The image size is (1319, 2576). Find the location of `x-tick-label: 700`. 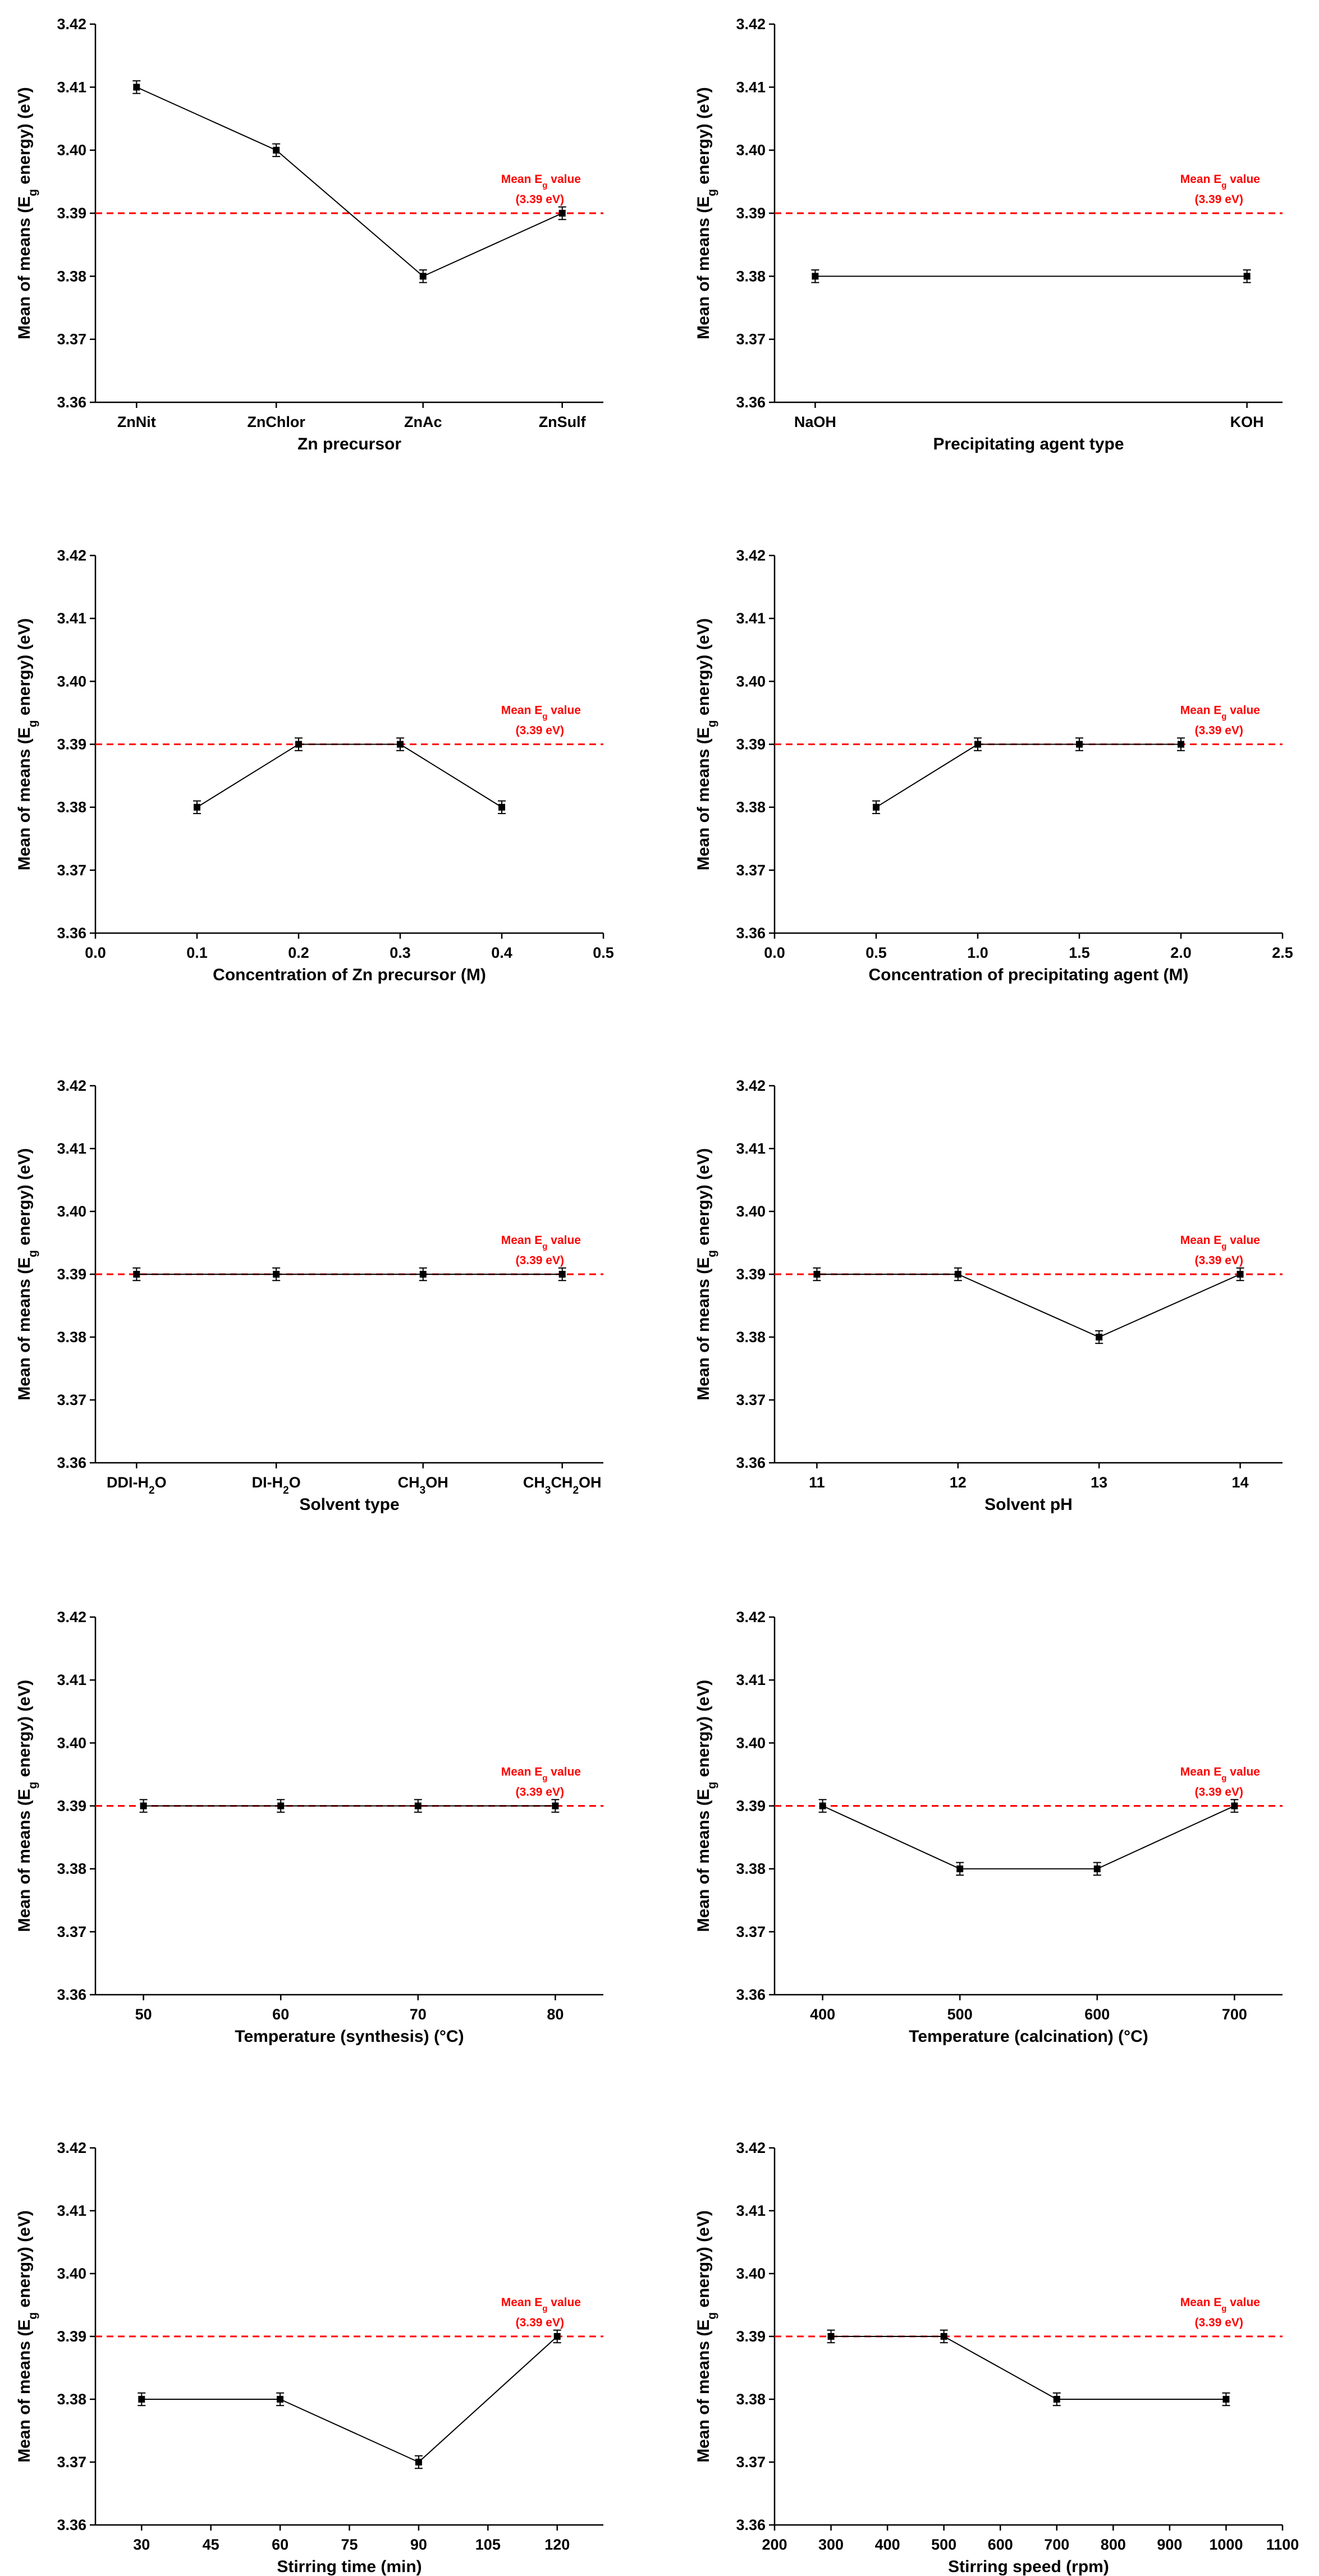

x-tick-label: 700 is located at coordinates (1056, 2544).